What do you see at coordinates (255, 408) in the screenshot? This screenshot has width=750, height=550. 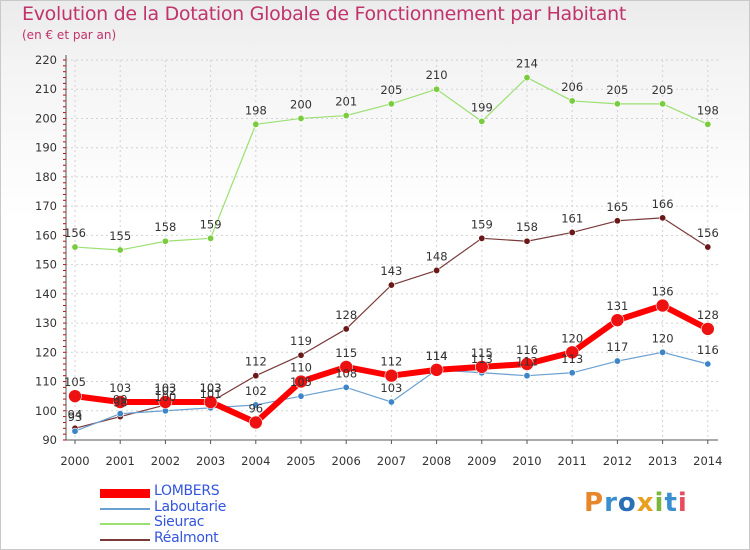 I see `data-label-lombers: 96` at bounding box center [255, 408].